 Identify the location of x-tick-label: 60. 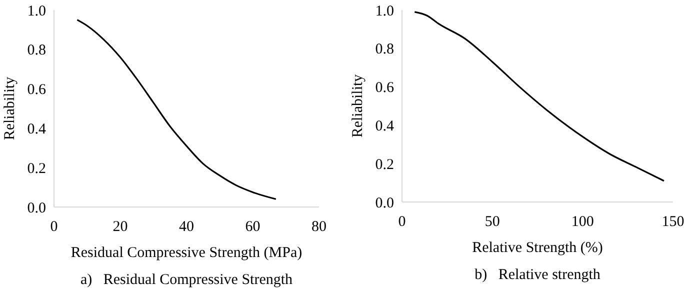
(252, 227).